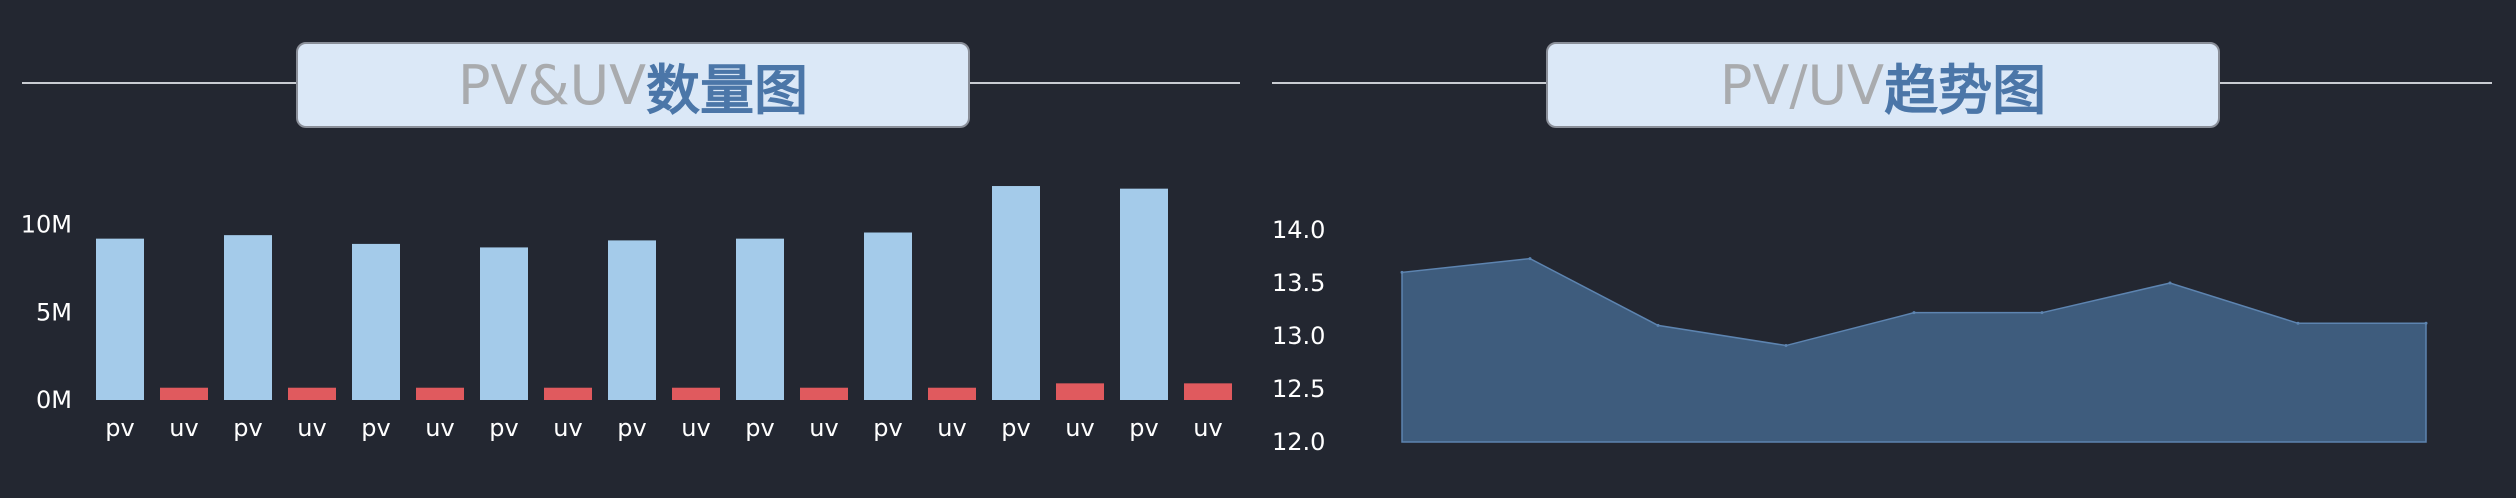 The width and height of the screenshot is (2516, 498). I want to click on chart-title-prefix: PV/UV, so click(1802, 85).